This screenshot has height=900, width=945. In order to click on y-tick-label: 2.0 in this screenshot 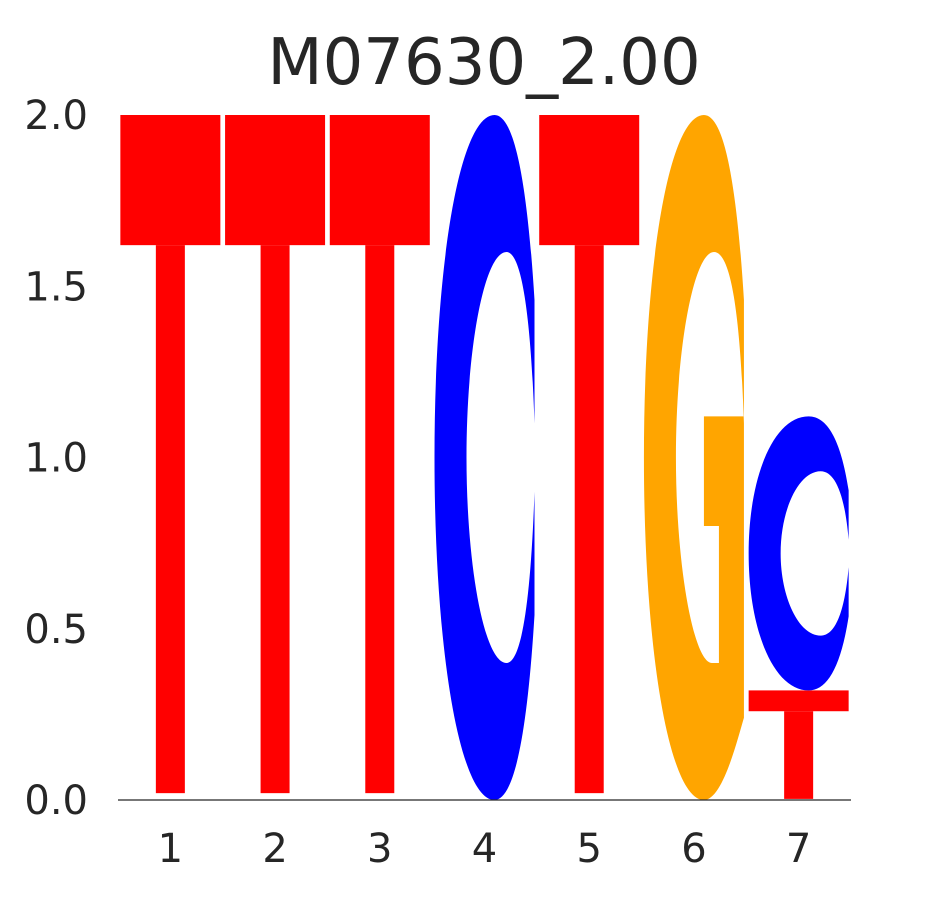, I will do `click(56, 116)`.